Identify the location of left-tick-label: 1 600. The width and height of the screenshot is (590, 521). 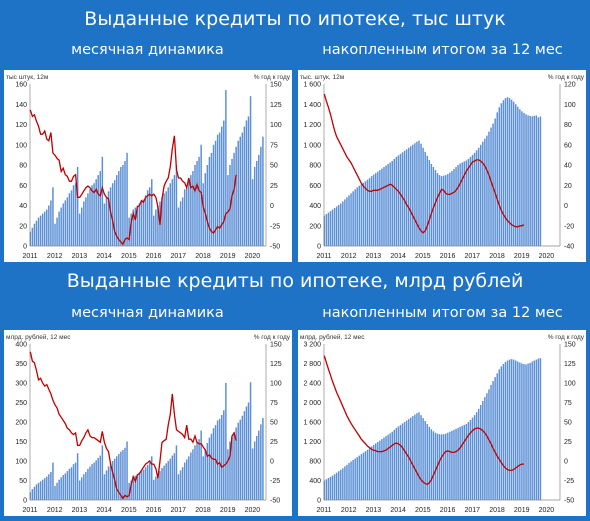
(312, 423).